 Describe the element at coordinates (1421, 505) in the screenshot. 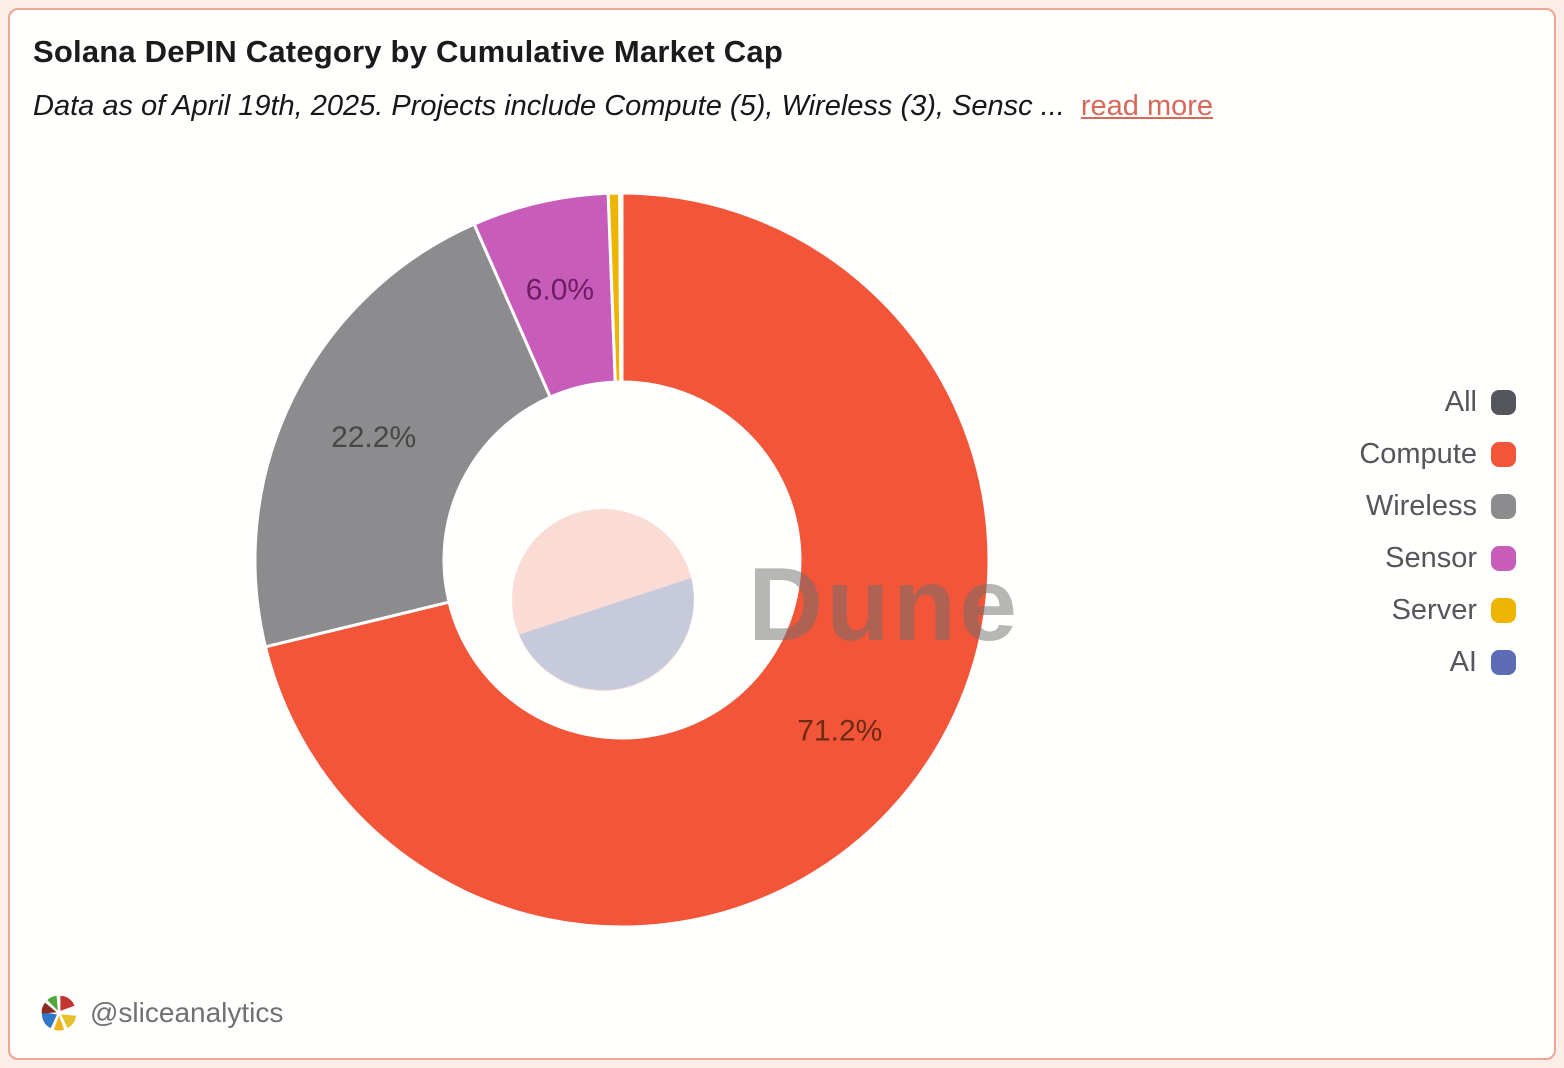

I see `legend-item-label: Wireless` at that location.